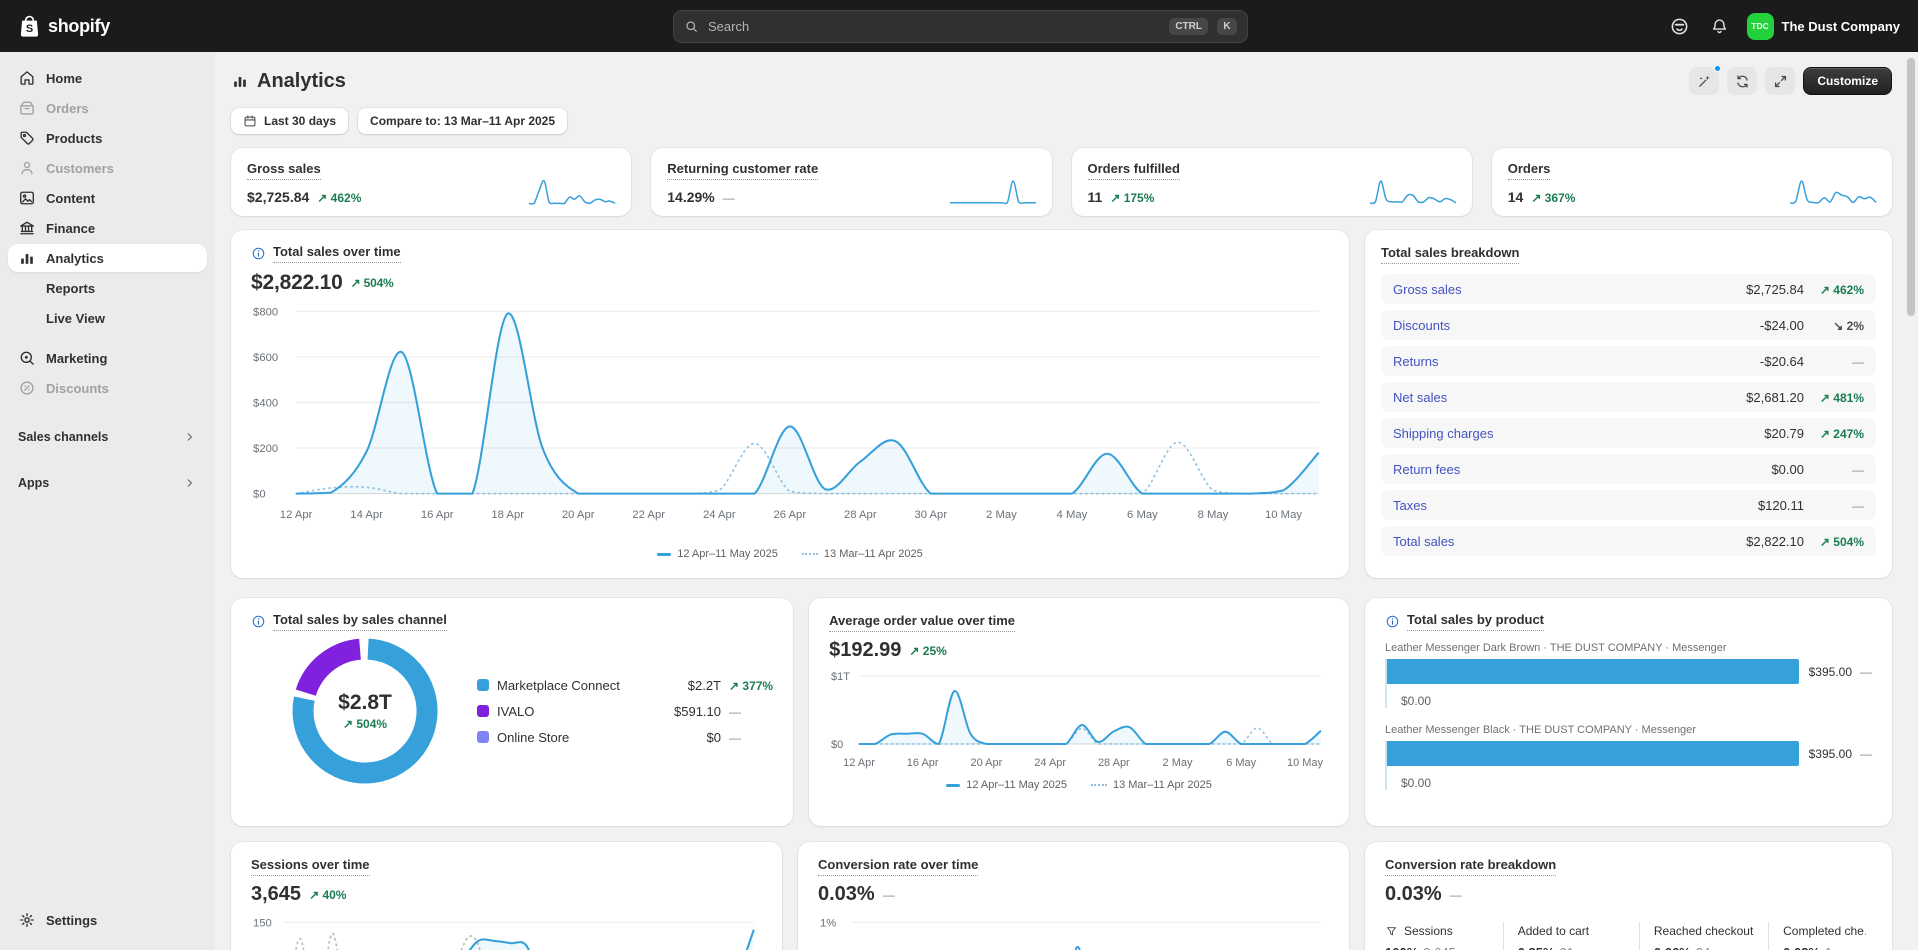  What do you see at coordinates (1841, 433) in the screenshot?
I see `breakdown-delta: ↗ 247%` at bounding box center [1841, 433].